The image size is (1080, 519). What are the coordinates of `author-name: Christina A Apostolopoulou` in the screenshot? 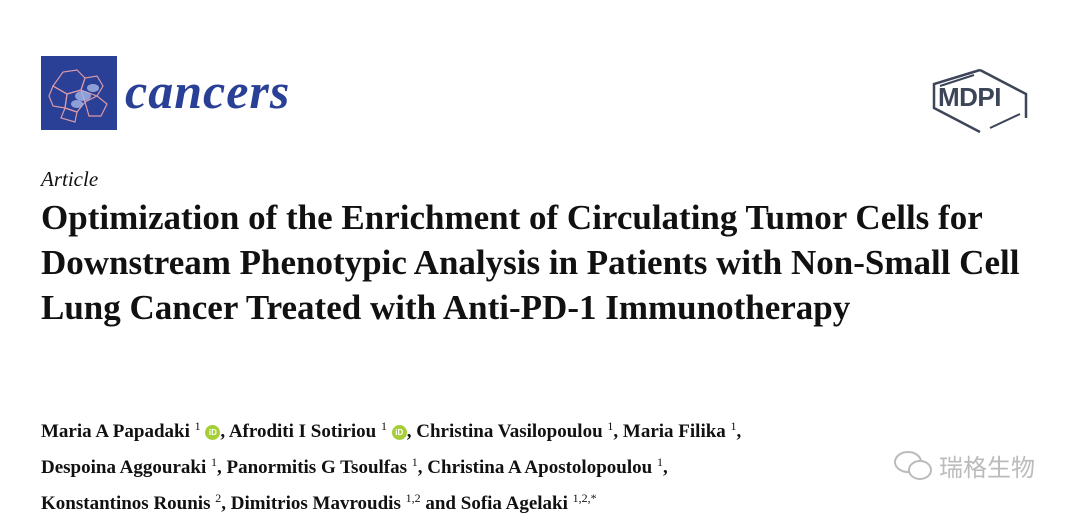 It's located at (540, 467).